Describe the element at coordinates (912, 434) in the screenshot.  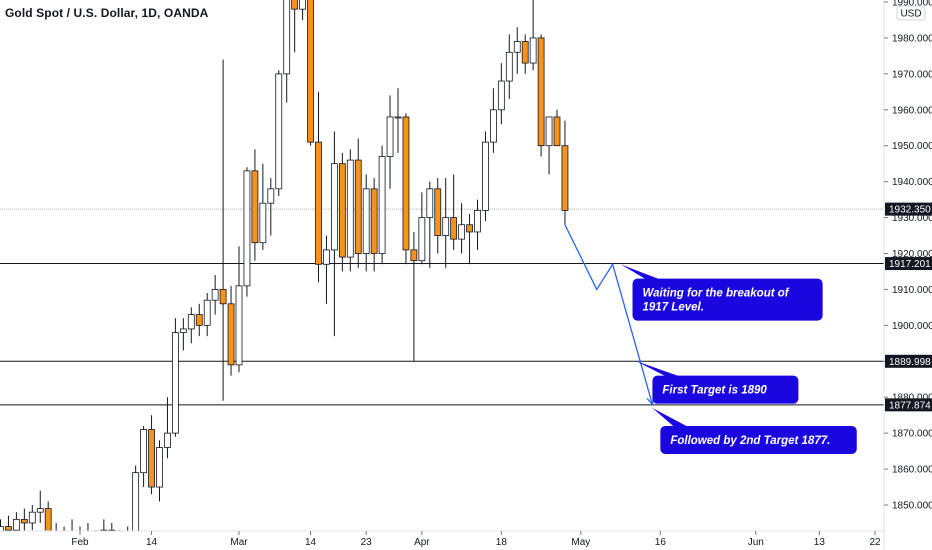
I see `y-tick-label: 1870.000` at that location.